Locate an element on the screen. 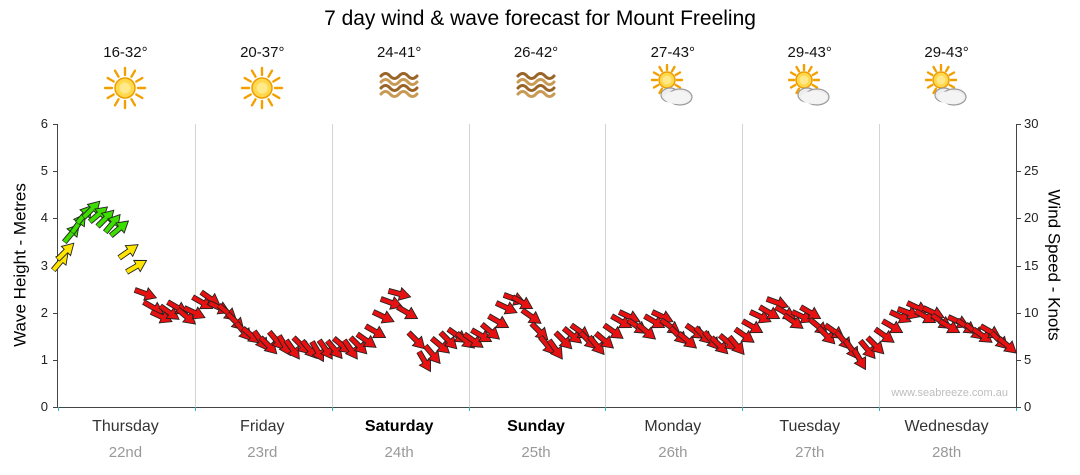 The width and height of the screenshot is (1080, 475). day-name-label: Tuesday is located at coordinates (810, 426).